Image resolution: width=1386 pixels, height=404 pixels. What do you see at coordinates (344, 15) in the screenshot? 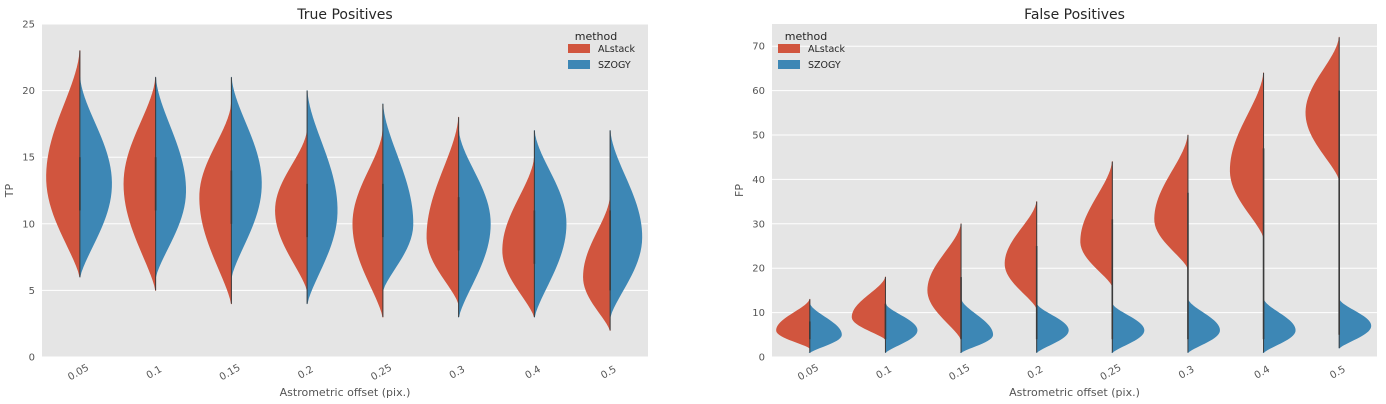
I see `chart-title: True Positives` at bounding box center [344, 15].